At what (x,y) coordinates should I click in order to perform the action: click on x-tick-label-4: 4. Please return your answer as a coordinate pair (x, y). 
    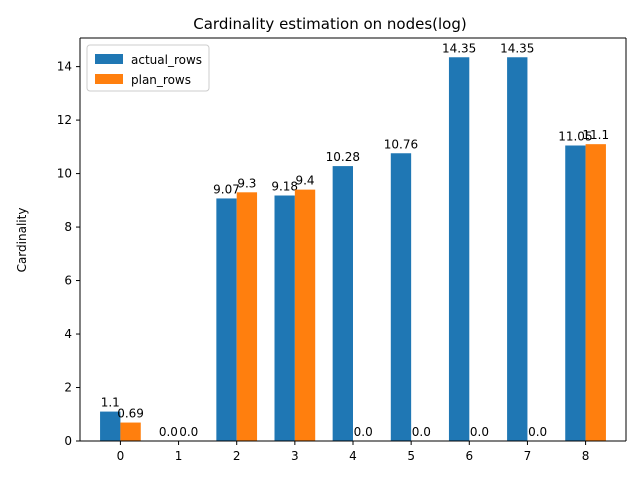
    Looking at the image, I should click on (353, 456).